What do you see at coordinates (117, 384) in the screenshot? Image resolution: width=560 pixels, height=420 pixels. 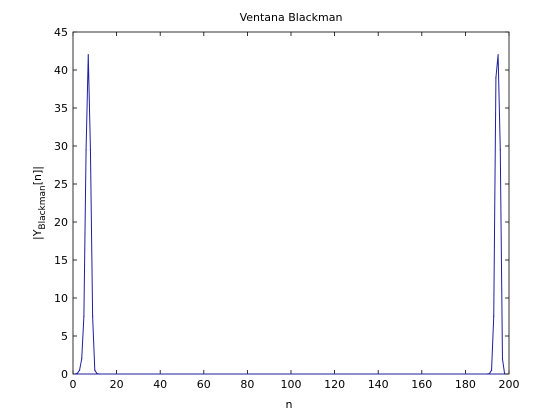 I see `x-tick-label: 20` at bounding box center [117, 384].